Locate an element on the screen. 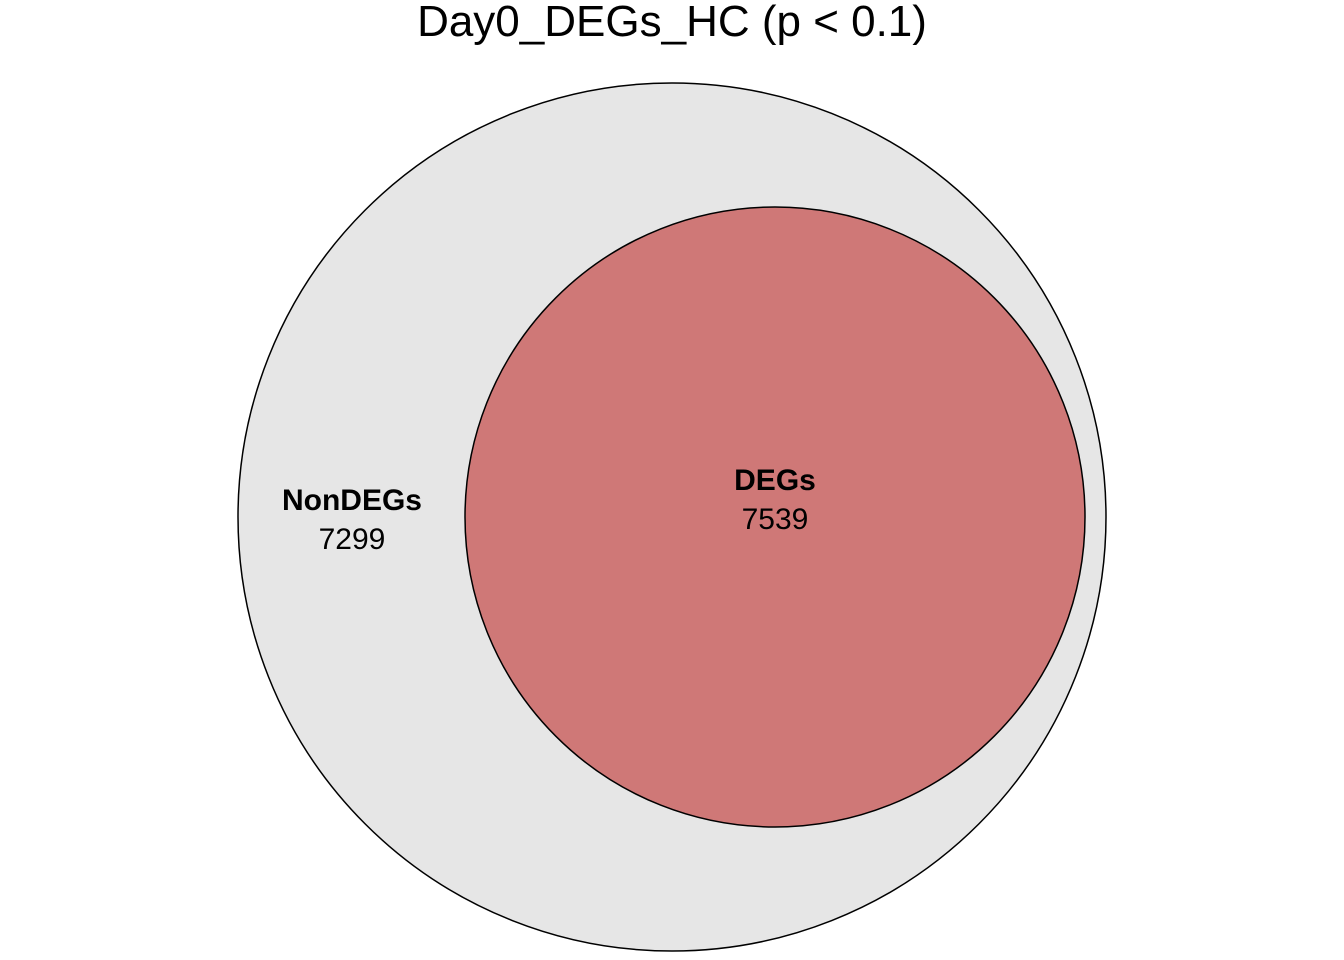  nondegs-count: 7299 is located at coordinates (352, 539).